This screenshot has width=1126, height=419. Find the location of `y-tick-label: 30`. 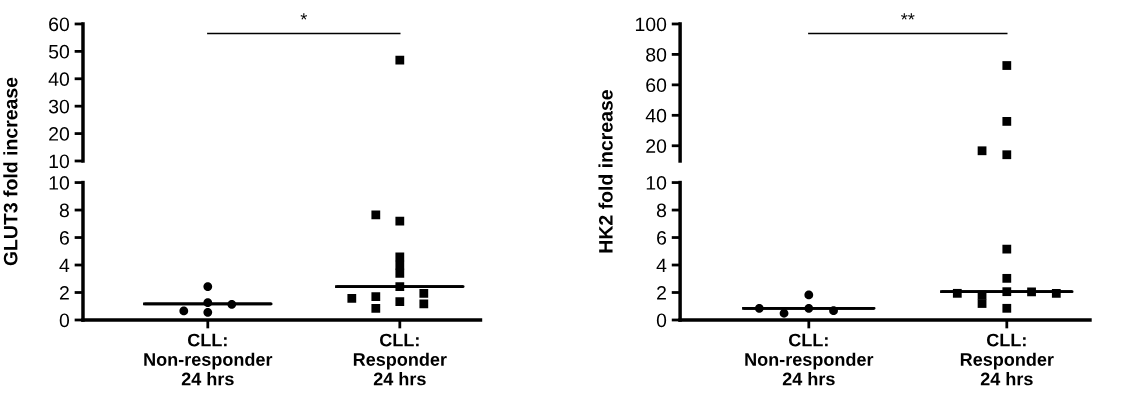

y-tick-label: 30 is located at coordinates (59, 106).